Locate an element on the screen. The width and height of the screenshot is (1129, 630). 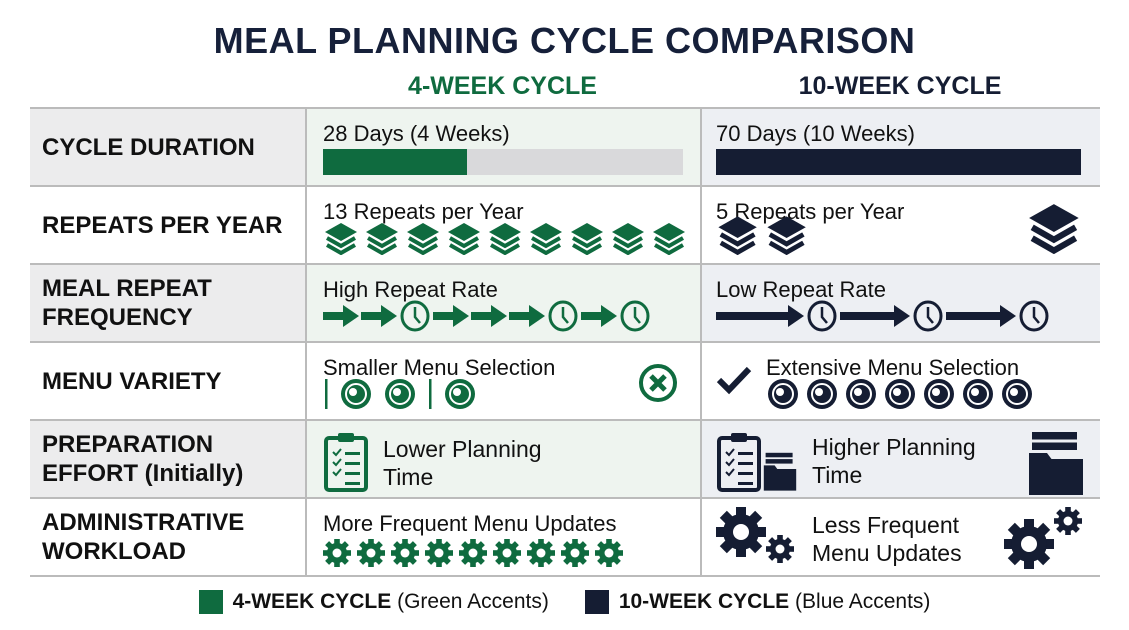
bowl-icon is located at coordinates (783, 394).